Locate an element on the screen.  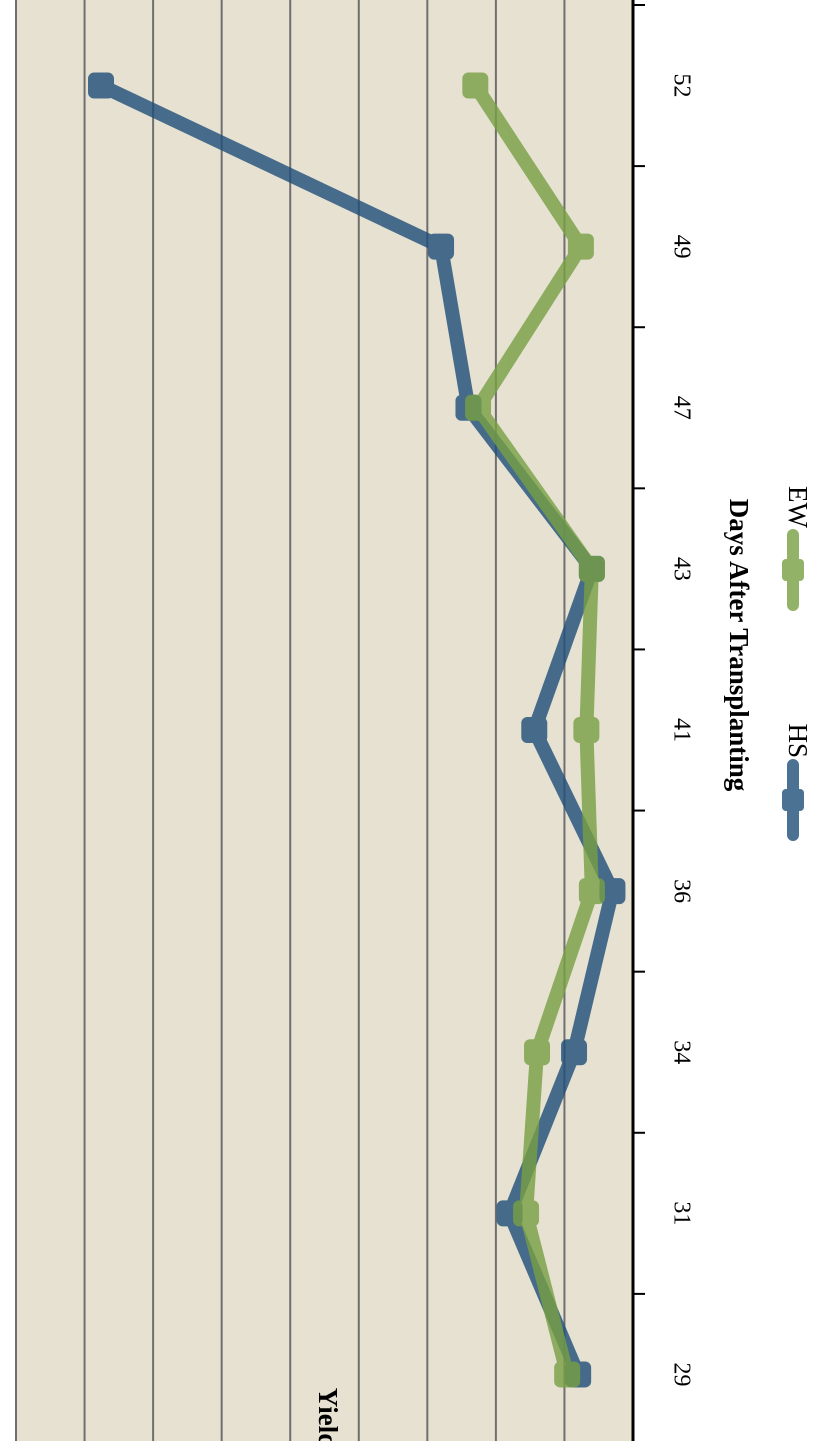
category-tick-label-36: 36 is located at coordinates (681, 891).